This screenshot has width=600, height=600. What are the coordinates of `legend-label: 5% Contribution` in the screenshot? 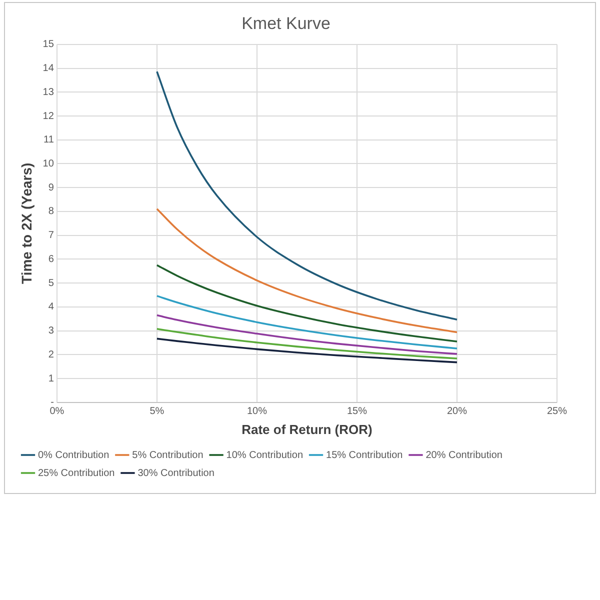 It's located at (168, 455).